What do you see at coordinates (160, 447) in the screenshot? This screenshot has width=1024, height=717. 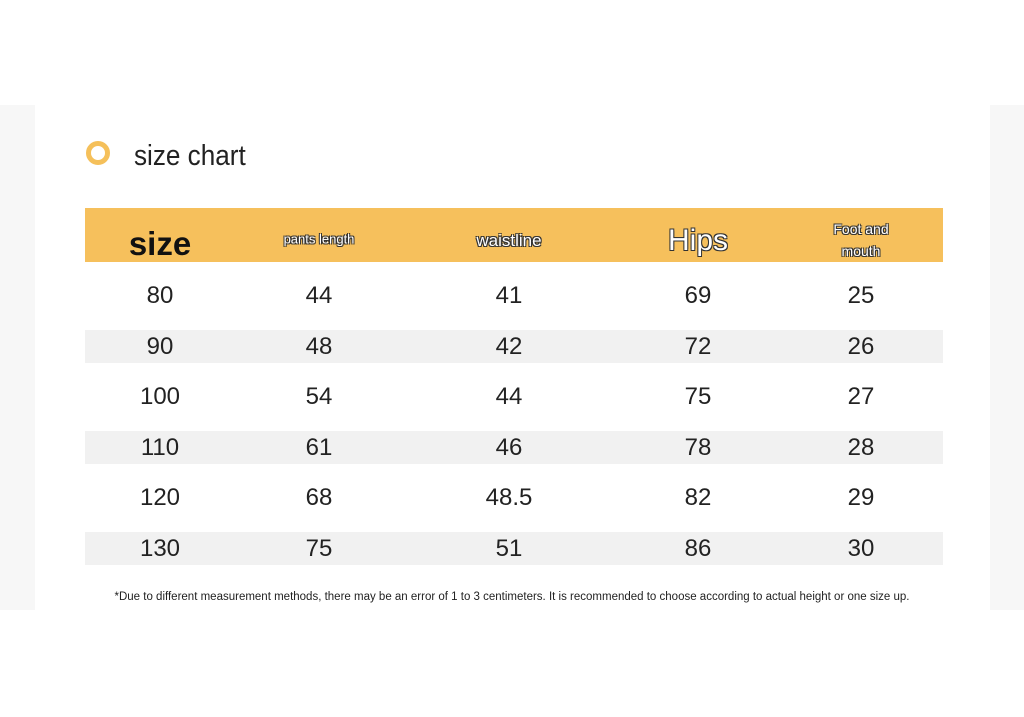 I see `table-cell: 110` at bounding box center [160, 447].